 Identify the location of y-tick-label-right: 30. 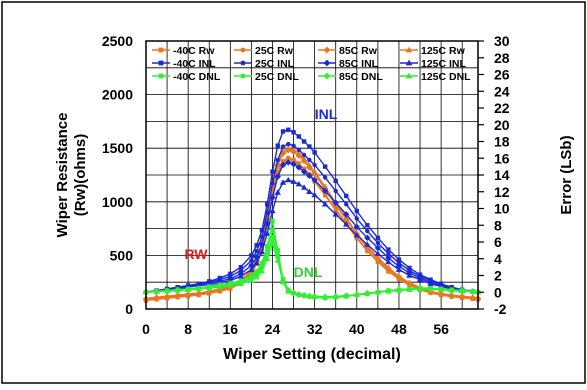
(502, 41).